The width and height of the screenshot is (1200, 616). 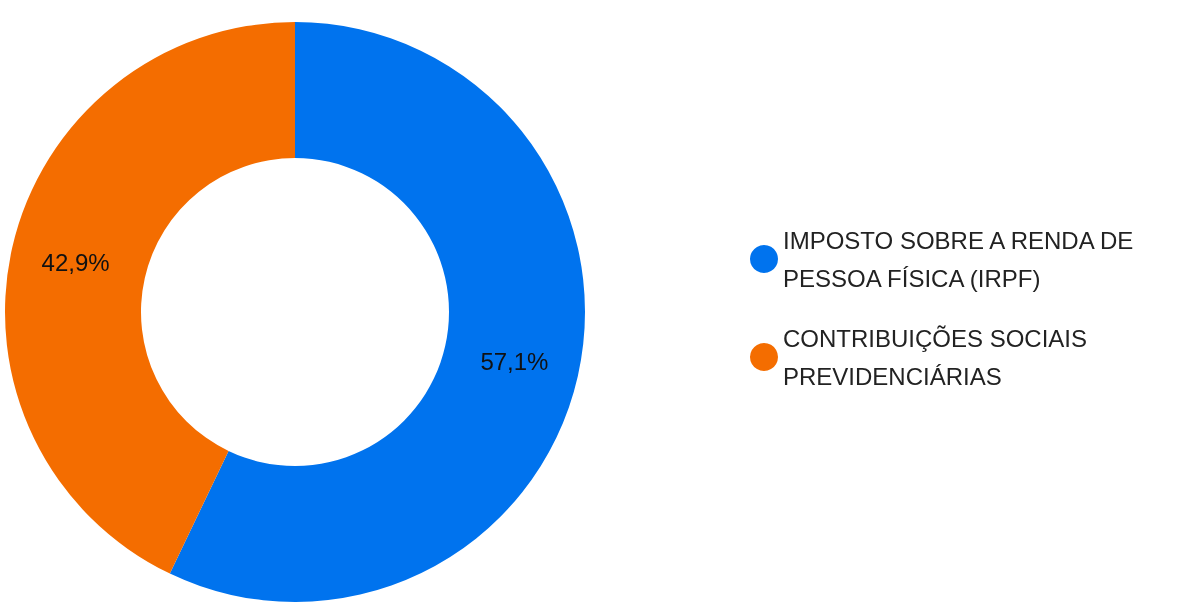 What do you see at coordinates (938, 357) in the screenshot?
I see `legend-label: CONTRIBUIÇÕES SOCIAIS PREVIDENCIÁRIAS` at bounding box center [938, 357].